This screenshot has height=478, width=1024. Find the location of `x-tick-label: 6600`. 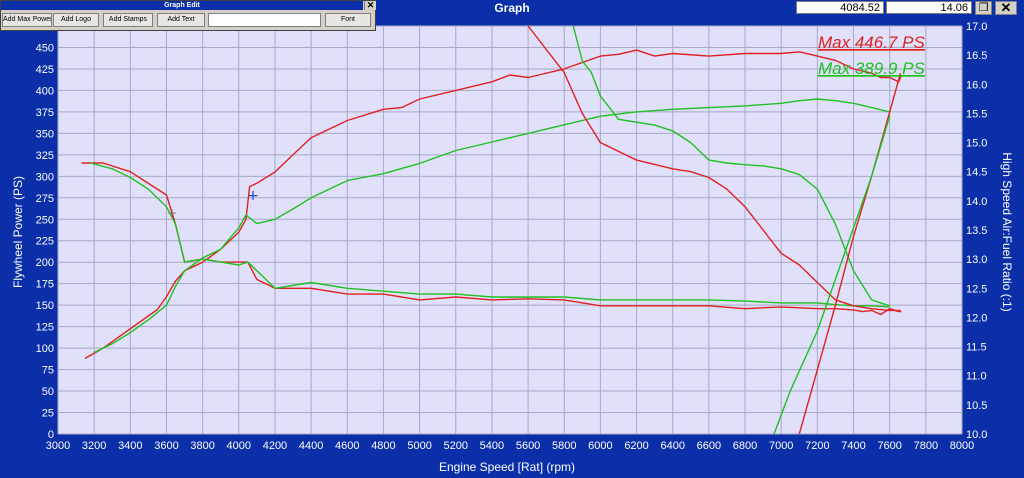

x-tick-label: 6600 is located at coordinates (709, 446).